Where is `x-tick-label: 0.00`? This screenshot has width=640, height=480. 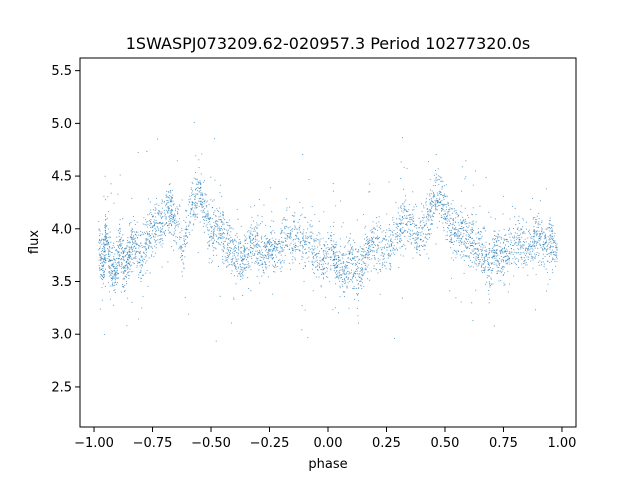 x-tick-label: 0.00 is located at coordinates (328, 443).